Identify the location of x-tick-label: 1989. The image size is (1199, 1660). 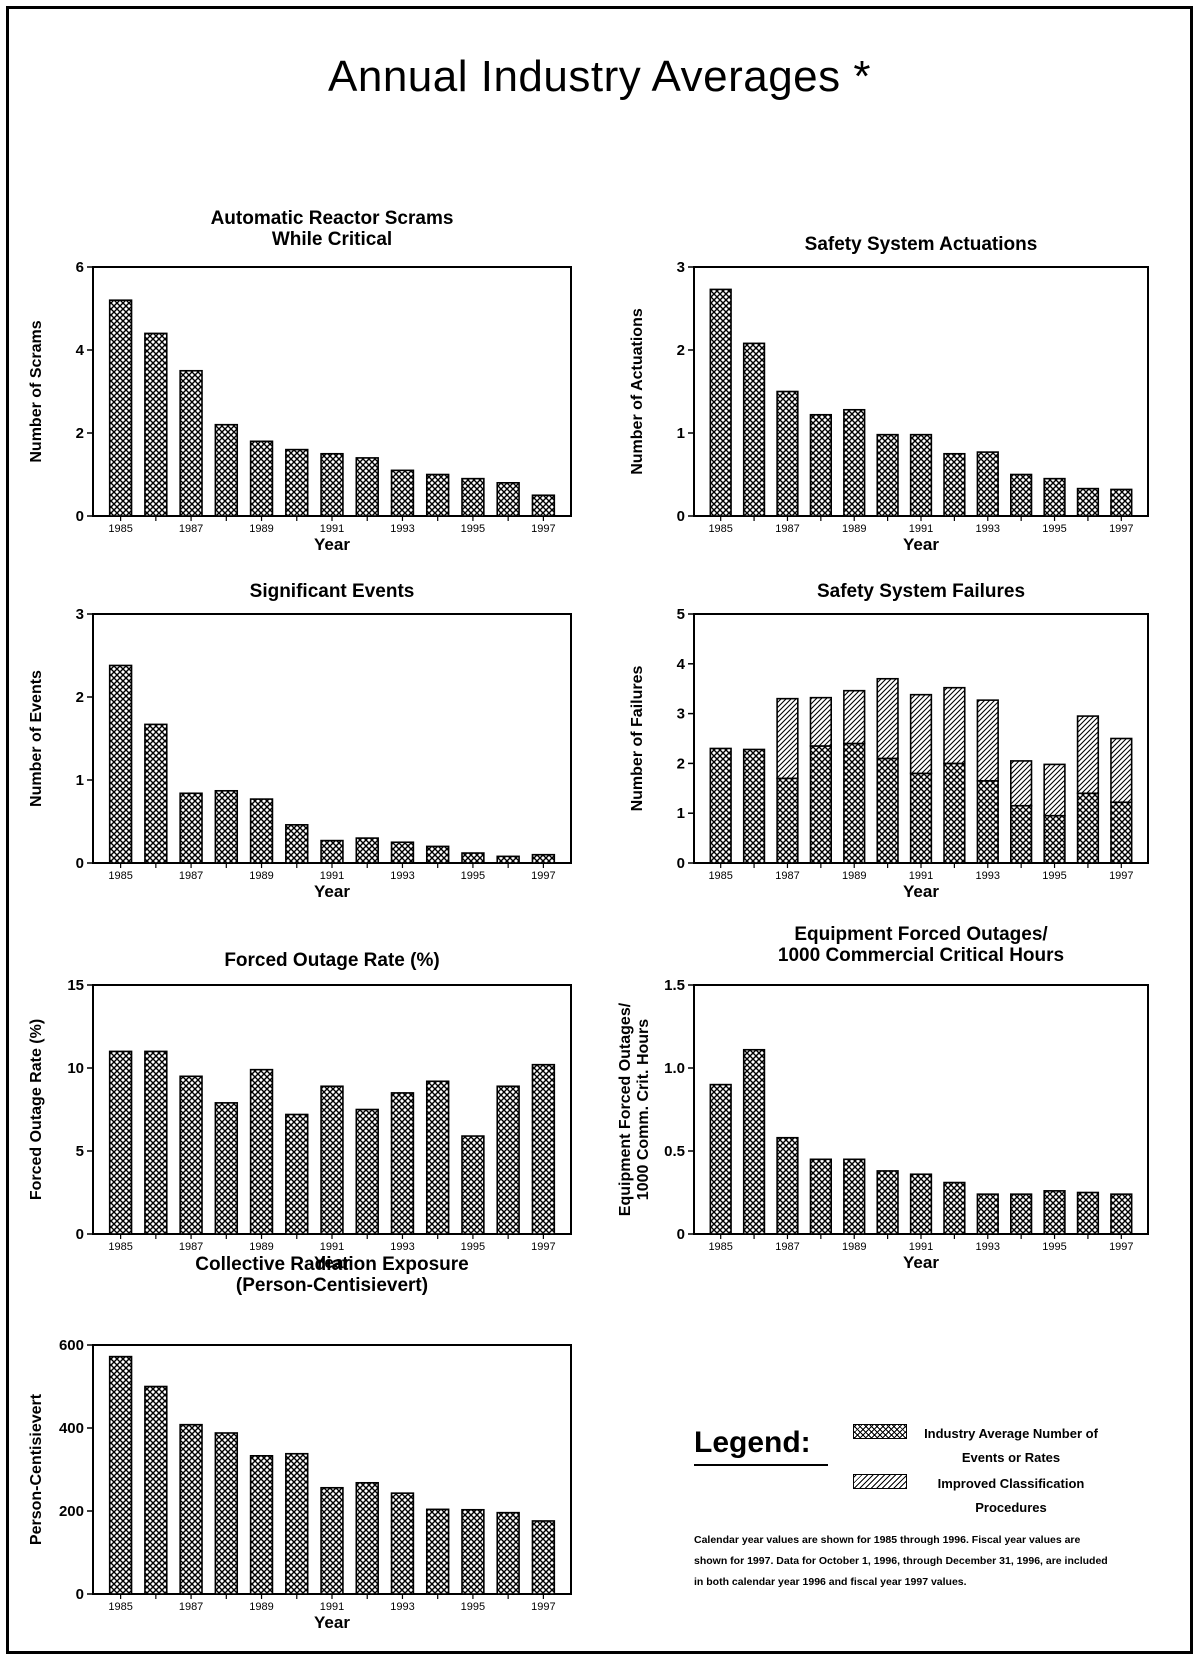
(261, 1247).